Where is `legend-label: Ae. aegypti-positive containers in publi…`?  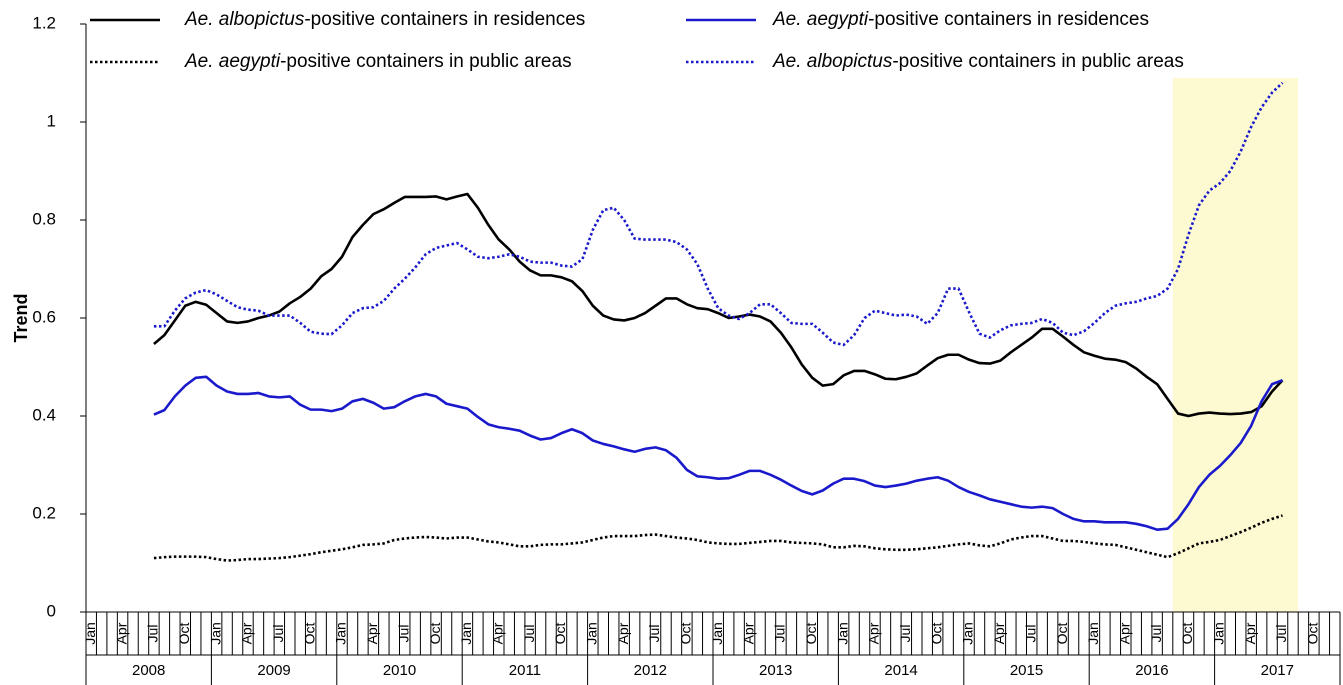 legend-label: Ae. aegypti-positive containers in publi… is located at coordinates (378, 61).